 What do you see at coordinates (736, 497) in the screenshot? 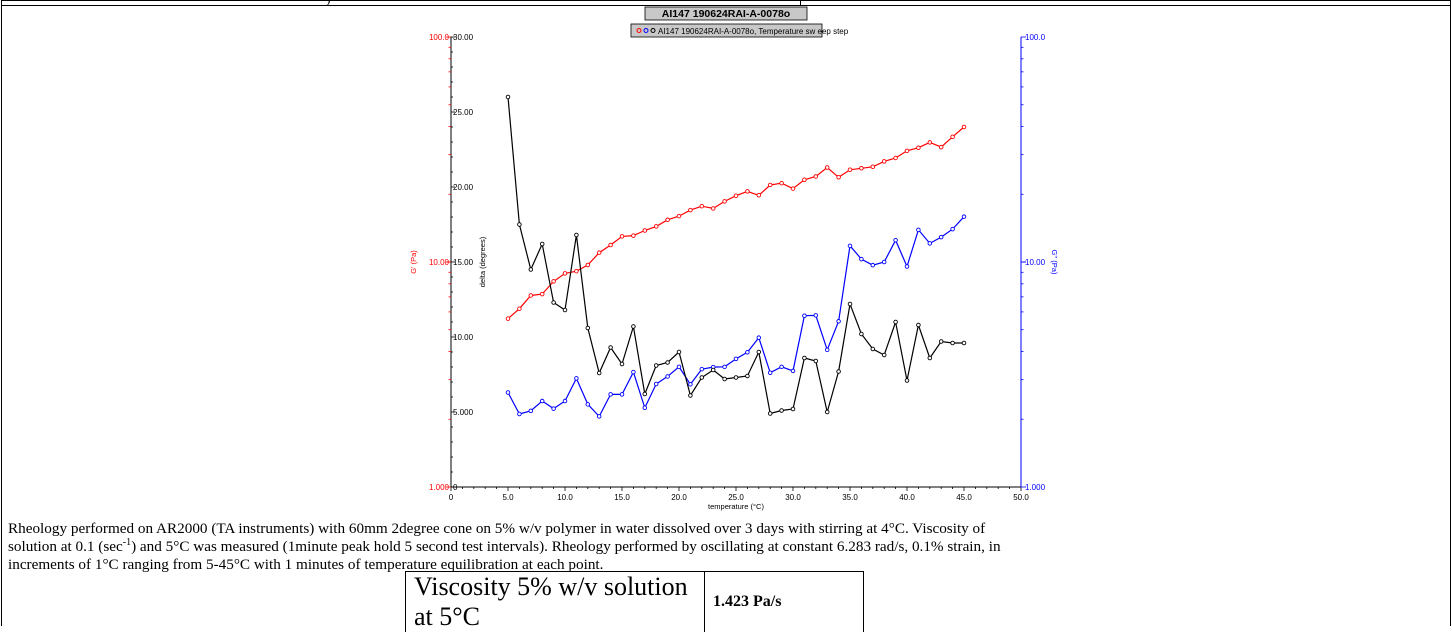
I see `x-tick-label: 25.0` at bounding box center [736, 497].